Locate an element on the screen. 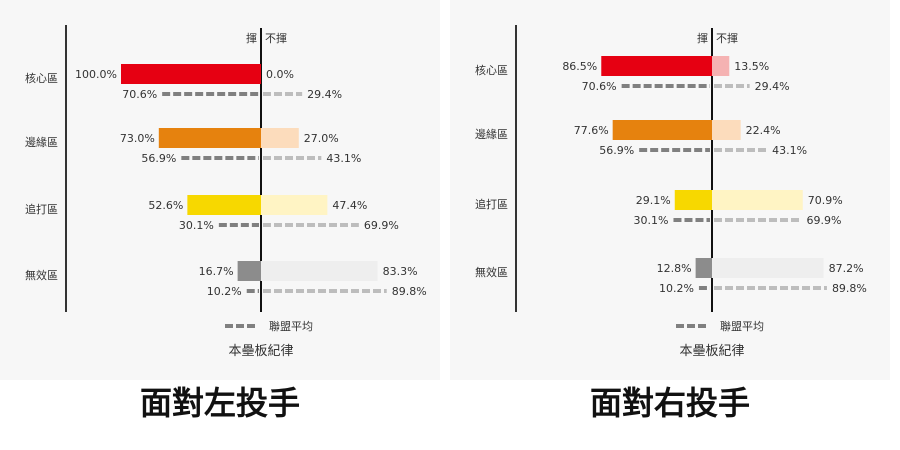 Image resolution: width=900 pixels, height=450 pixels. swing-value-label: 86.5% is located at coordinates (579, 66).